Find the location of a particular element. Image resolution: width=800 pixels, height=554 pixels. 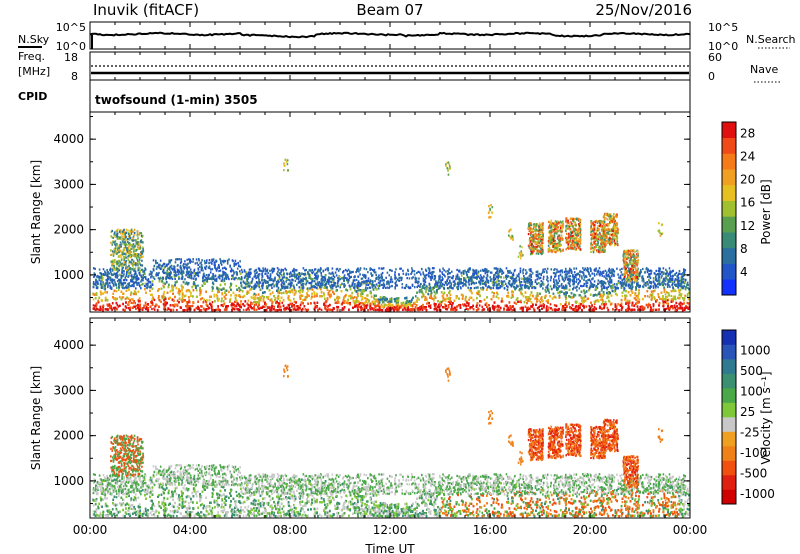

station-title: Inuvik (fitACF) is located at coordinates (146, 10).